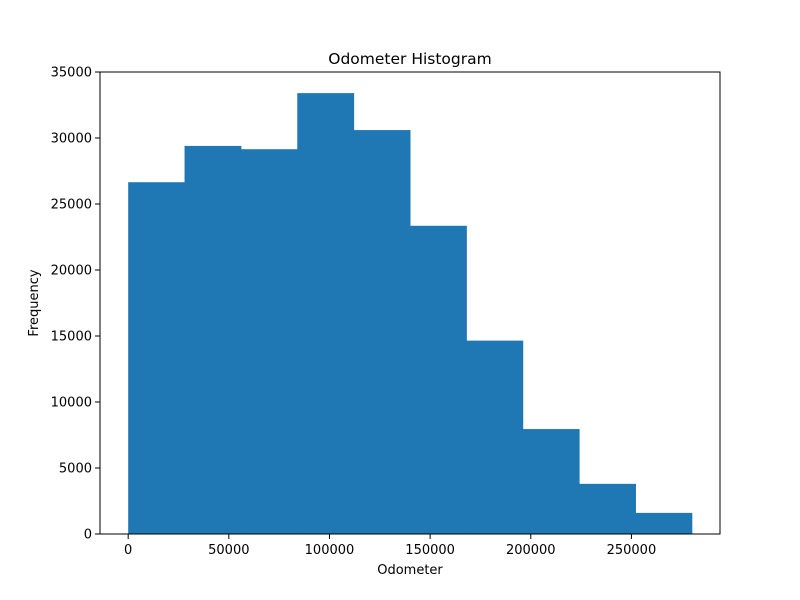  Describe the element at coordinates (430, 550) in the screenshot. I see `x-tick-label: 150000` at that location.